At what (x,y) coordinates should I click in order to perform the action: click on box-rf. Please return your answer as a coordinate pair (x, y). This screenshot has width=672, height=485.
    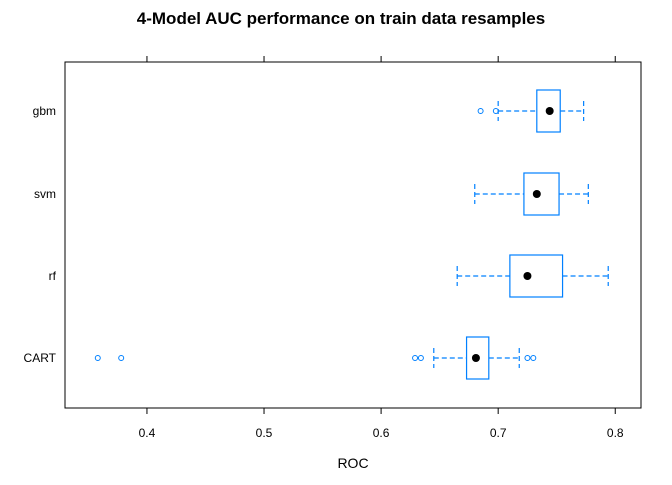
    Looking at the image, I should click on (532, 276).